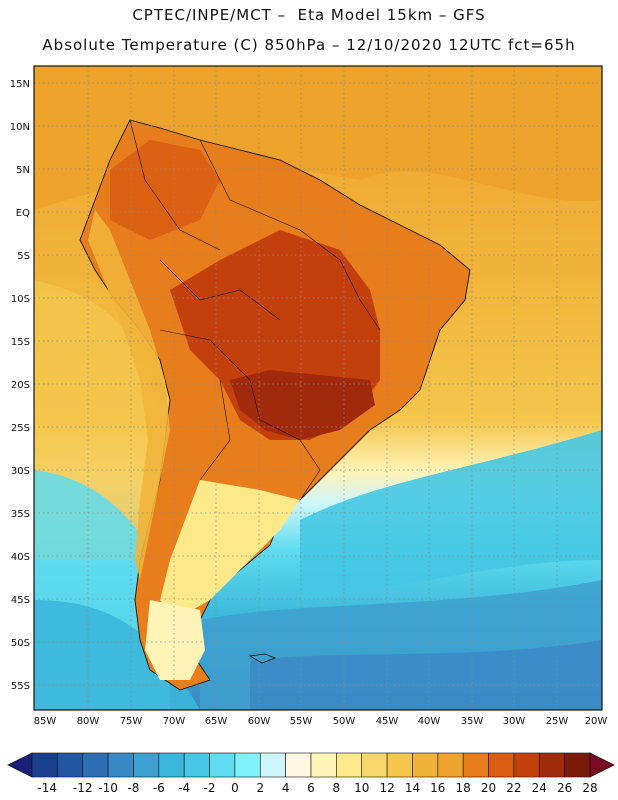  What do you see at coordinates (302, 405) in the screenshot?
I see `hottest-core` at bounding box center [302, 405].